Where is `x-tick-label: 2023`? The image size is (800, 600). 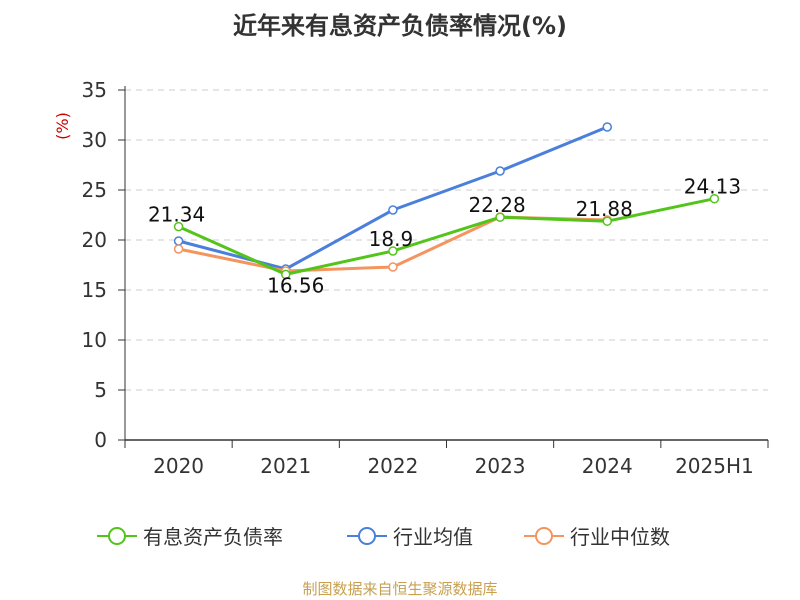
x-tick-label: 2023 is located at coordinates (500, 466).